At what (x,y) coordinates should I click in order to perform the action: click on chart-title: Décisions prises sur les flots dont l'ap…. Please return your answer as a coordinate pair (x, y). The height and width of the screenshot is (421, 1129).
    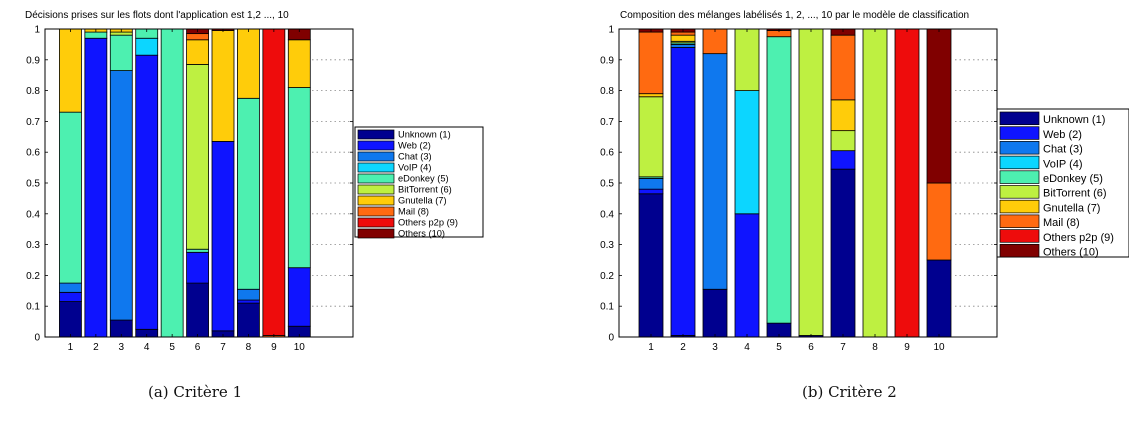
    Looking at the image, I should click on (157, 15).